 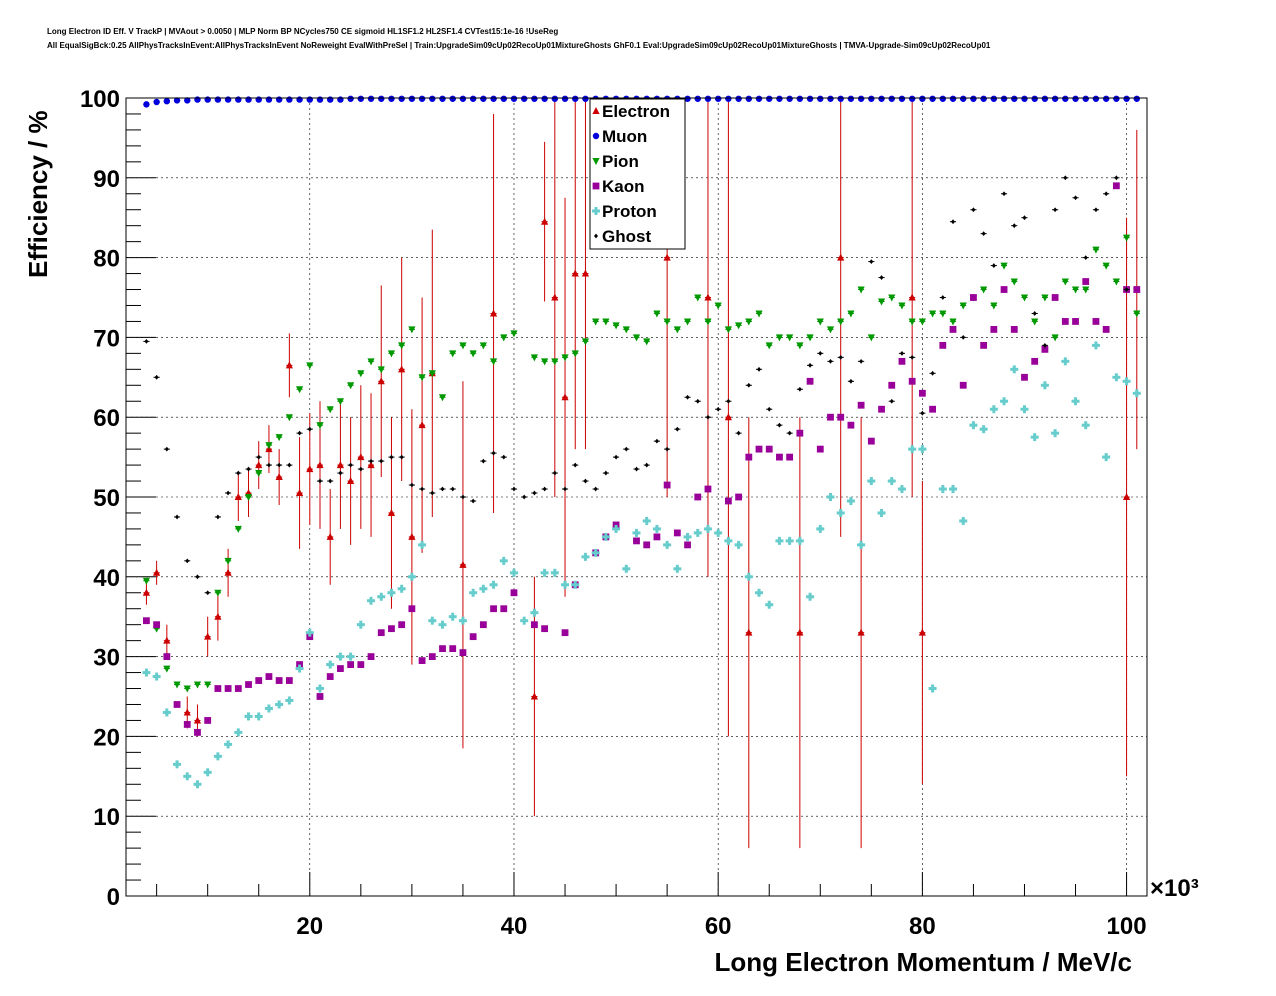 What do you see at coordinates (106, 418) in the screenshot?
I see `y-tick-label: 60` at bounding box center [106, 418].